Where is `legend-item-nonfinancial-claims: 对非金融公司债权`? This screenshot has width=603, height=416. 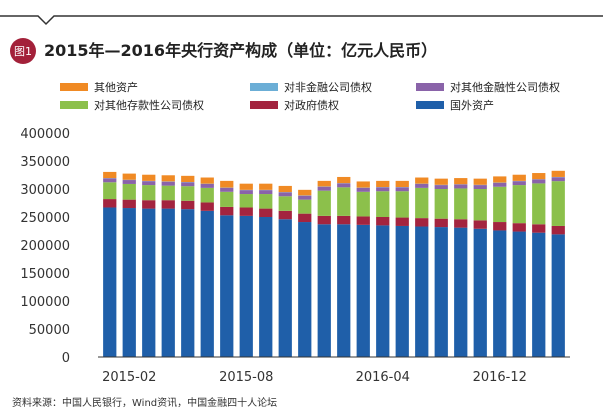 legend-item-nonfinancial-claims: 对非金融公司债权 is located at coordinates (311, 87).